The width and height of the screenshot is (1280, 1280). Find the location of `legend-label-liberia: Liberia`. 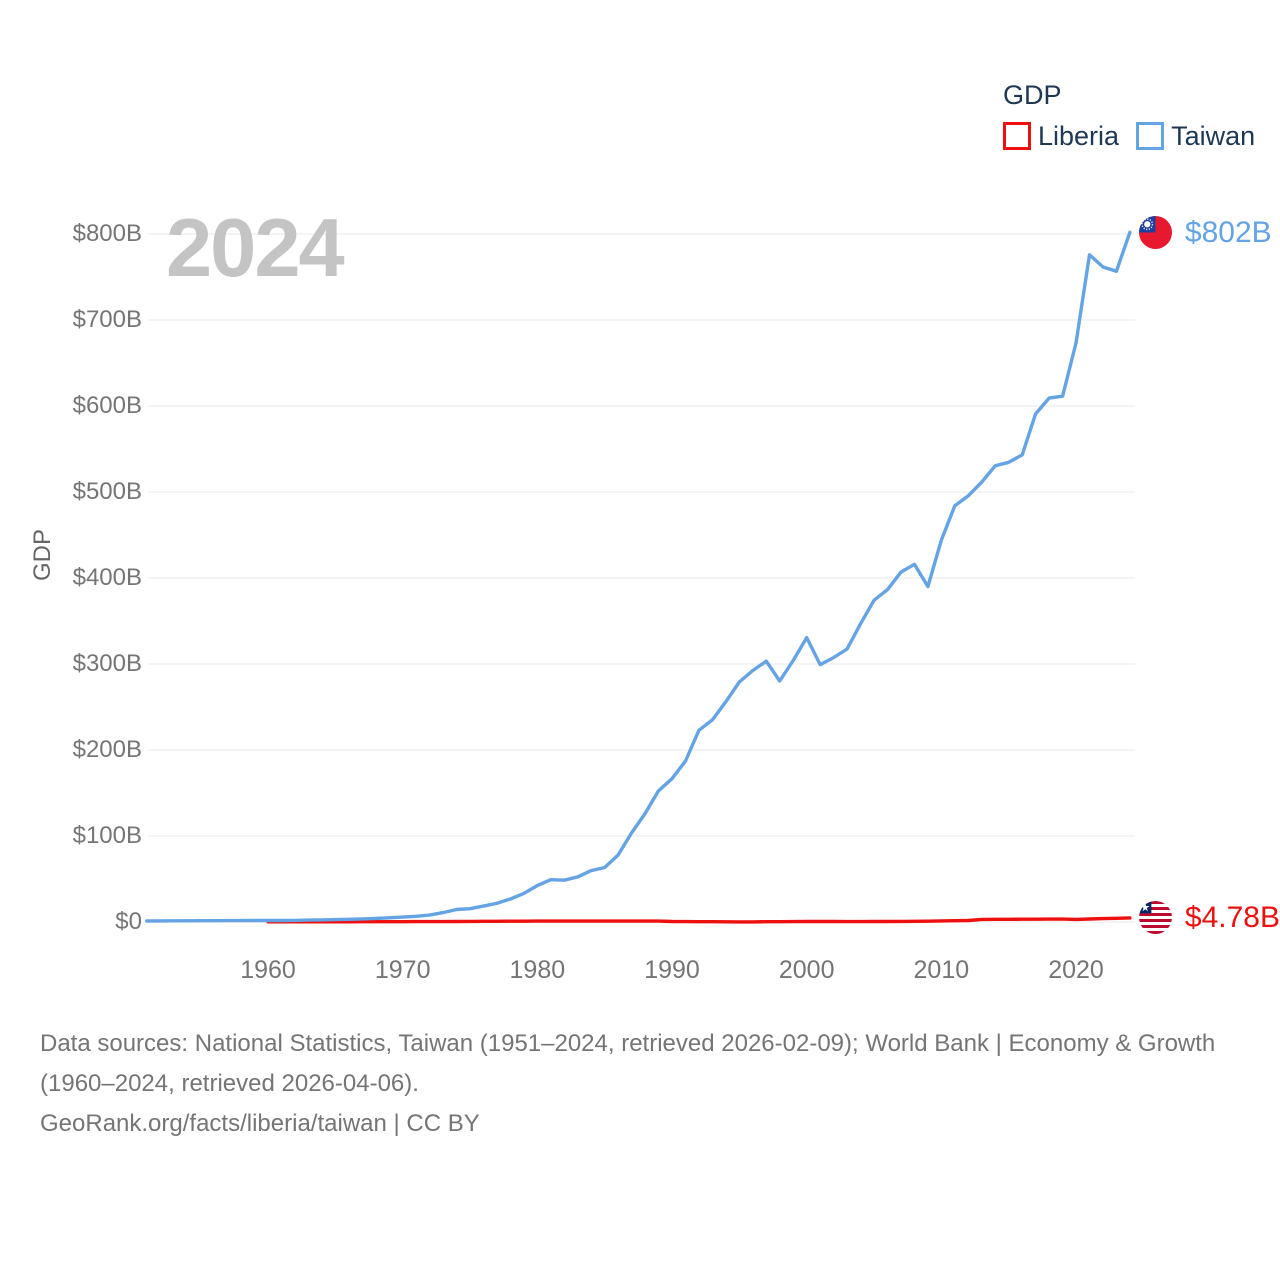

legend-label-liberia: Liberia is located at coordinates (1079, 136).